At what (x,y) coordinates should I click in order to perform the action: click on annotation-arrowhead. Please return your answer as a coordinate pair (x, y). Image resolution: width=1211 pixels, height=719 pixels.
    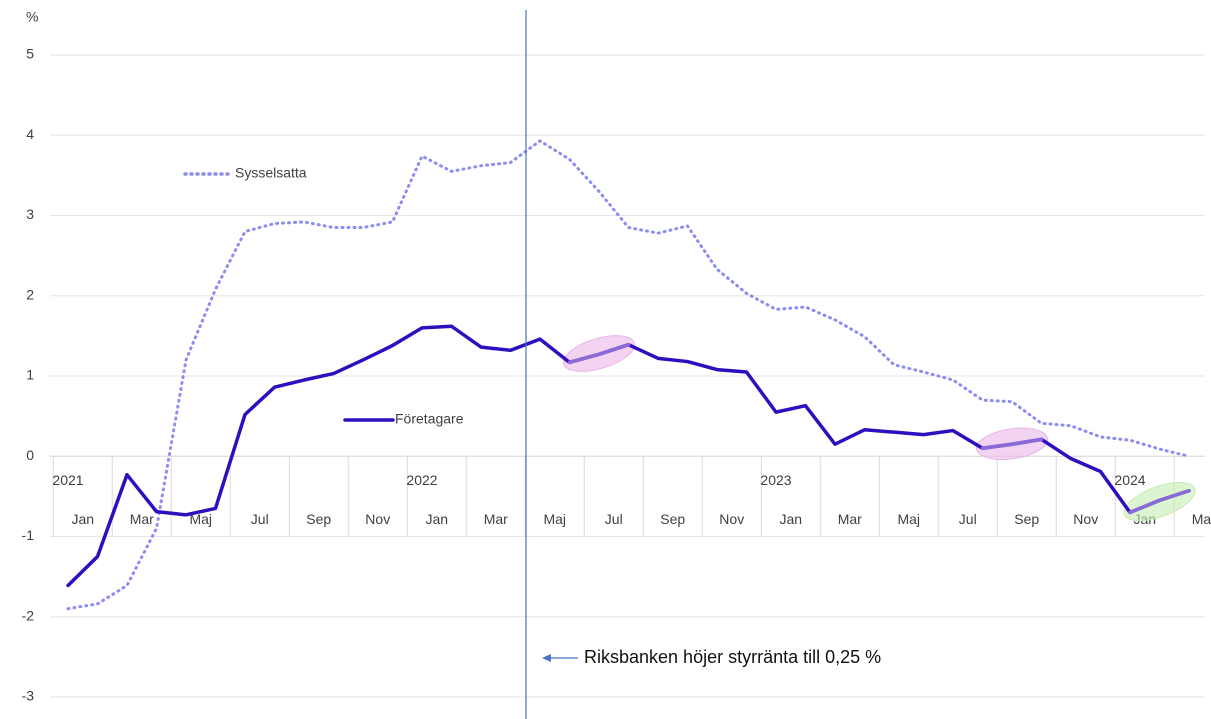
    Looking at the image, I should click on (546, 658).